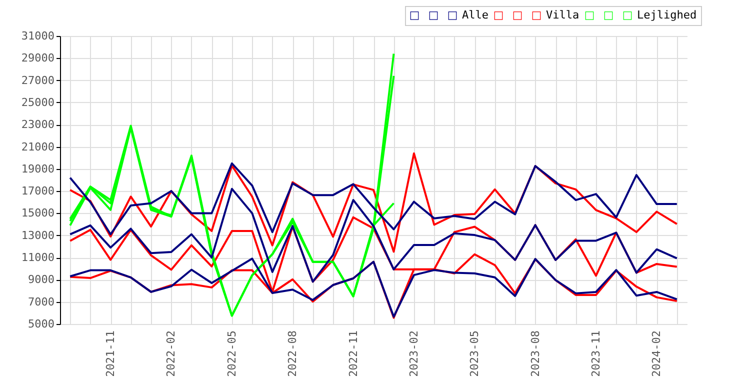  I want to click on x-tick-label: 2023-02, so click(413, 353).